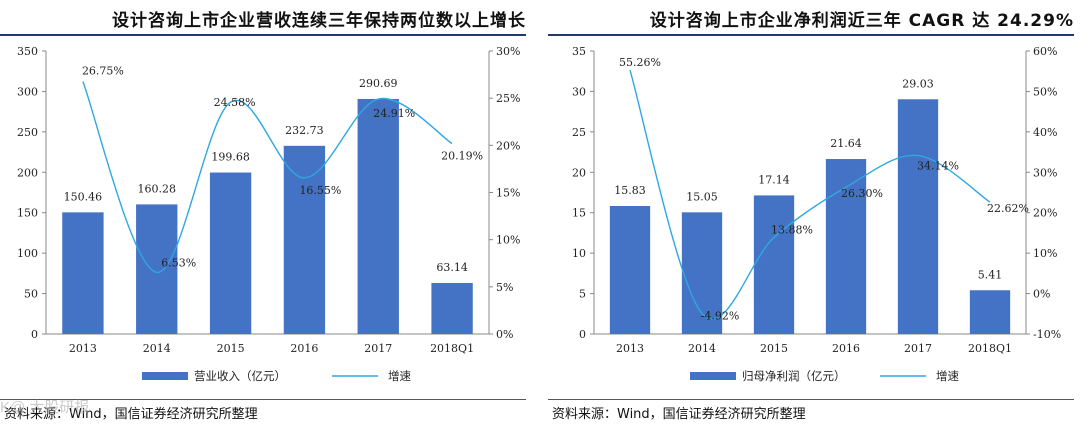 The height and width of the screenshot is (425, 1080). I want to click on bar-value-label: 63.14, so click(452, 267).